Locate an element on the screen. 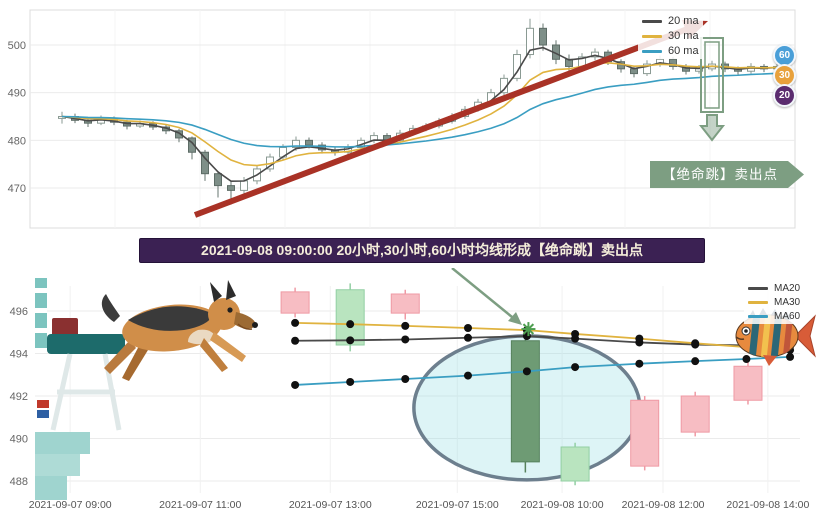  y-axis-tick: 492 is located at coordinates (19, 397).